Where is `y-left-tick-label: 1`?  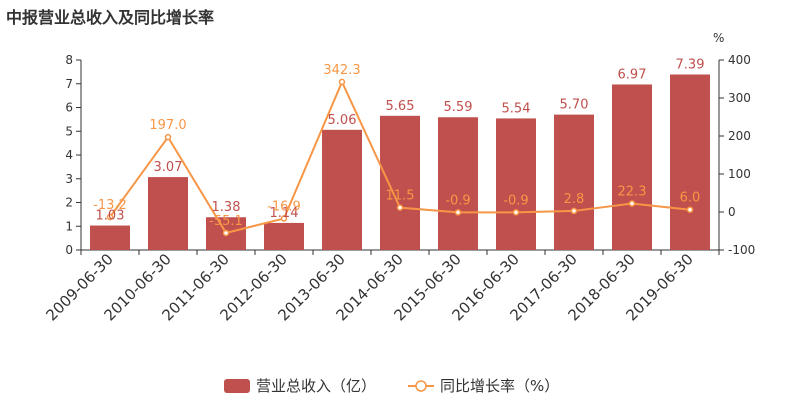 y-left-tick-label: 1 is located at coordinates (69, 226).